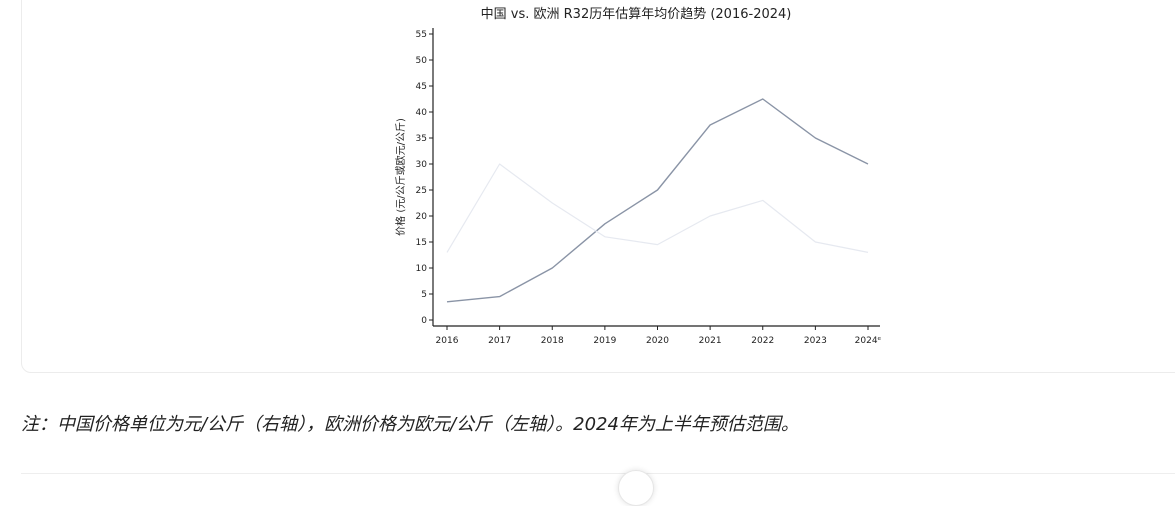 The height and width of the screenshot is (506, 1175). What do you see at coordinates (424, 295) in the screenshot?
I see `y-tick-label: 5` at bounding box center [424, 295].